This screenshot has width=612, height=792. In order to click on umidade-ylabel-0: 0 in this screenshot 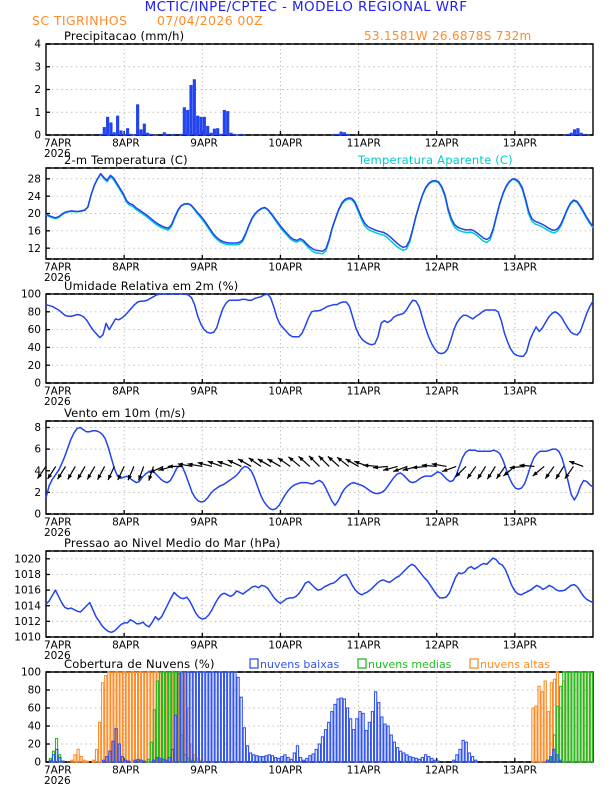, I will do `click(37, 384)`.